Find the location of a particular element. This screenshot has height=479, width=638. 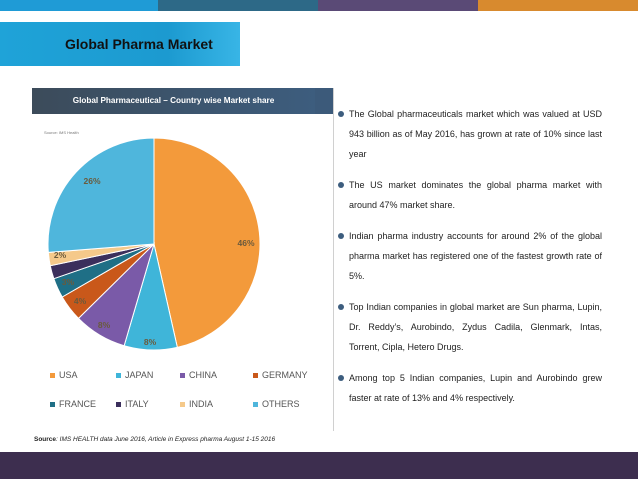

pie-slice-usa is located at coordinates (207, 242).